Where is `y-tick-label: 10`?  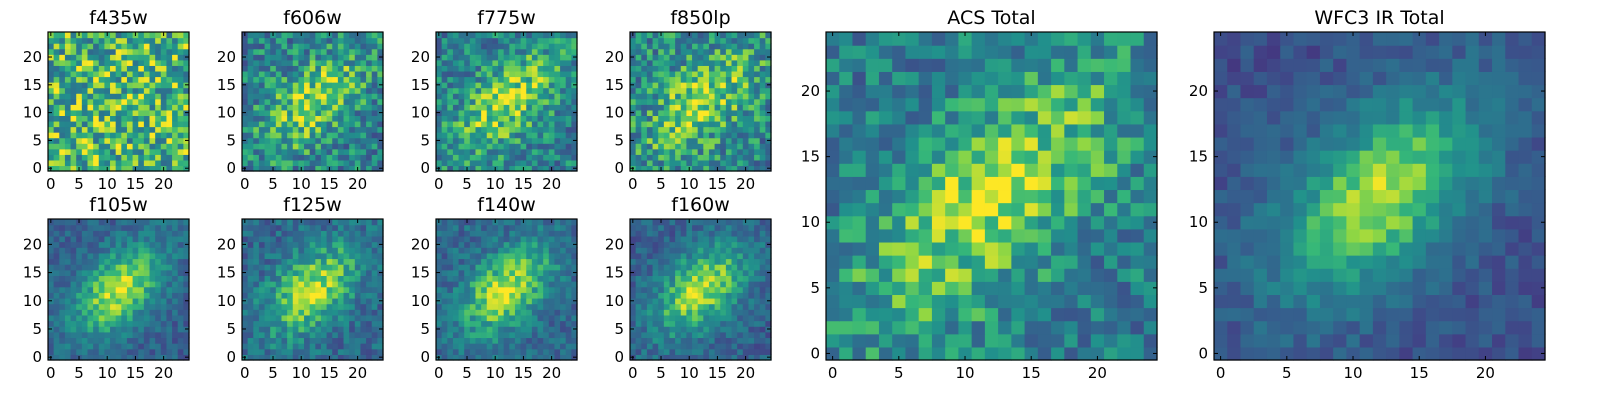
y-tick-label: 10 is located at coordinates (420, 113).